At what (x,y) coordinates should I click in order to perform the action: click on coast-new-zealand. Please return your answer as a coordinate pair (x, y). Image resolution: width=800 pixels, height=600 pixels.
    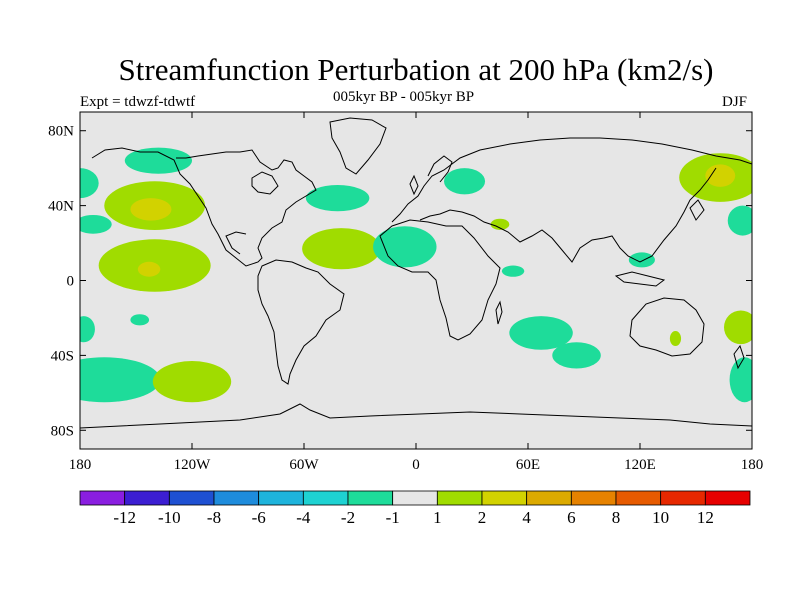
    Looking at the image, I should click on (739, 357).